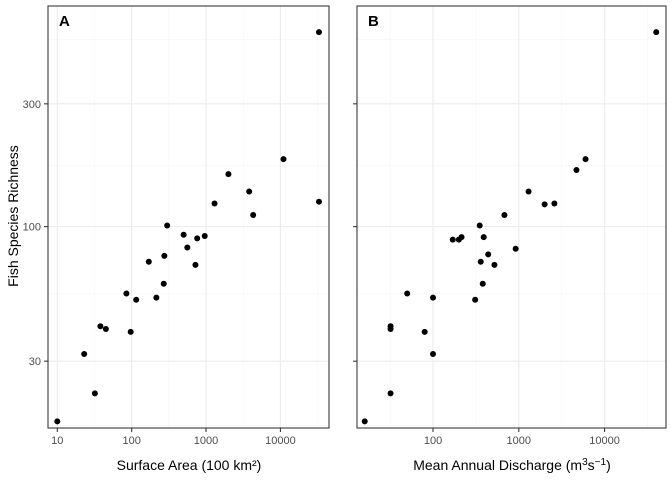 The image size is (672, 480). What do you see at coordinates (591, 465) in the screenshot?
I see `x-axis-title-b-mid: s` at bounding box center [591, 465].